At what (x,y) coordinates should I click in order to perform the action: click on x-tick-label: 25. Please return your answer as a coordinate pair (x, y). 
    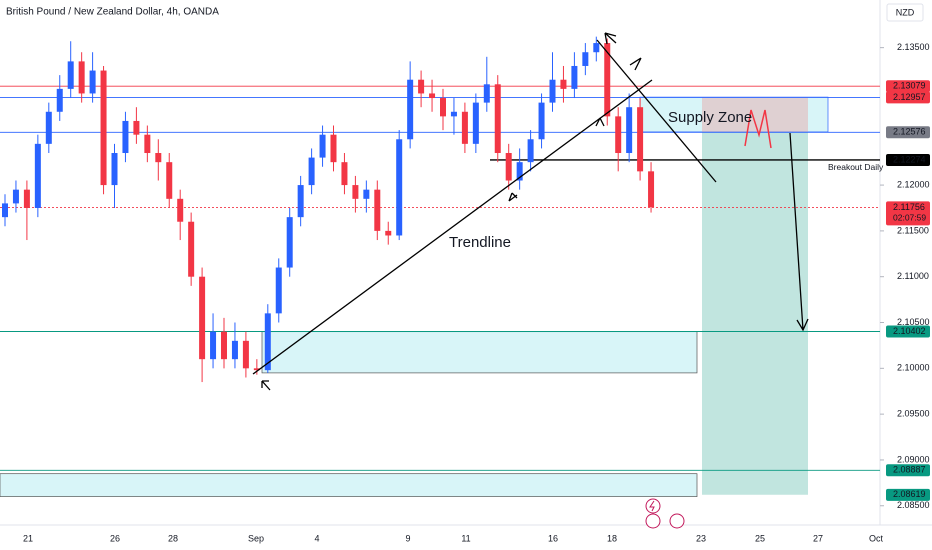
    Looking at the image, I should click on (760, 538).